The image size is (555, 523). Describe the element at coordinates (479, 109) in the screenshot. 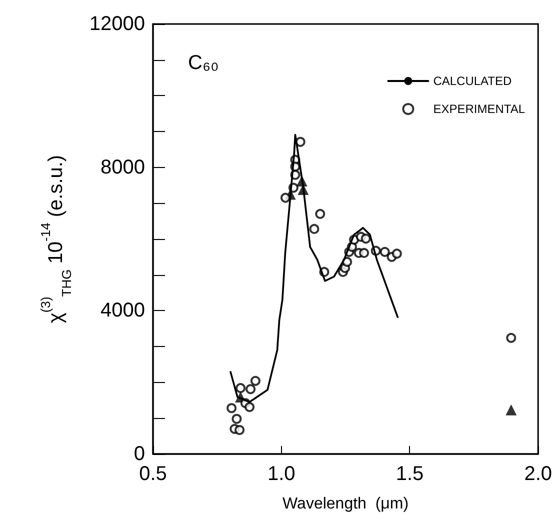

I see `legend-label: EXPERIMENTAL` at that location.